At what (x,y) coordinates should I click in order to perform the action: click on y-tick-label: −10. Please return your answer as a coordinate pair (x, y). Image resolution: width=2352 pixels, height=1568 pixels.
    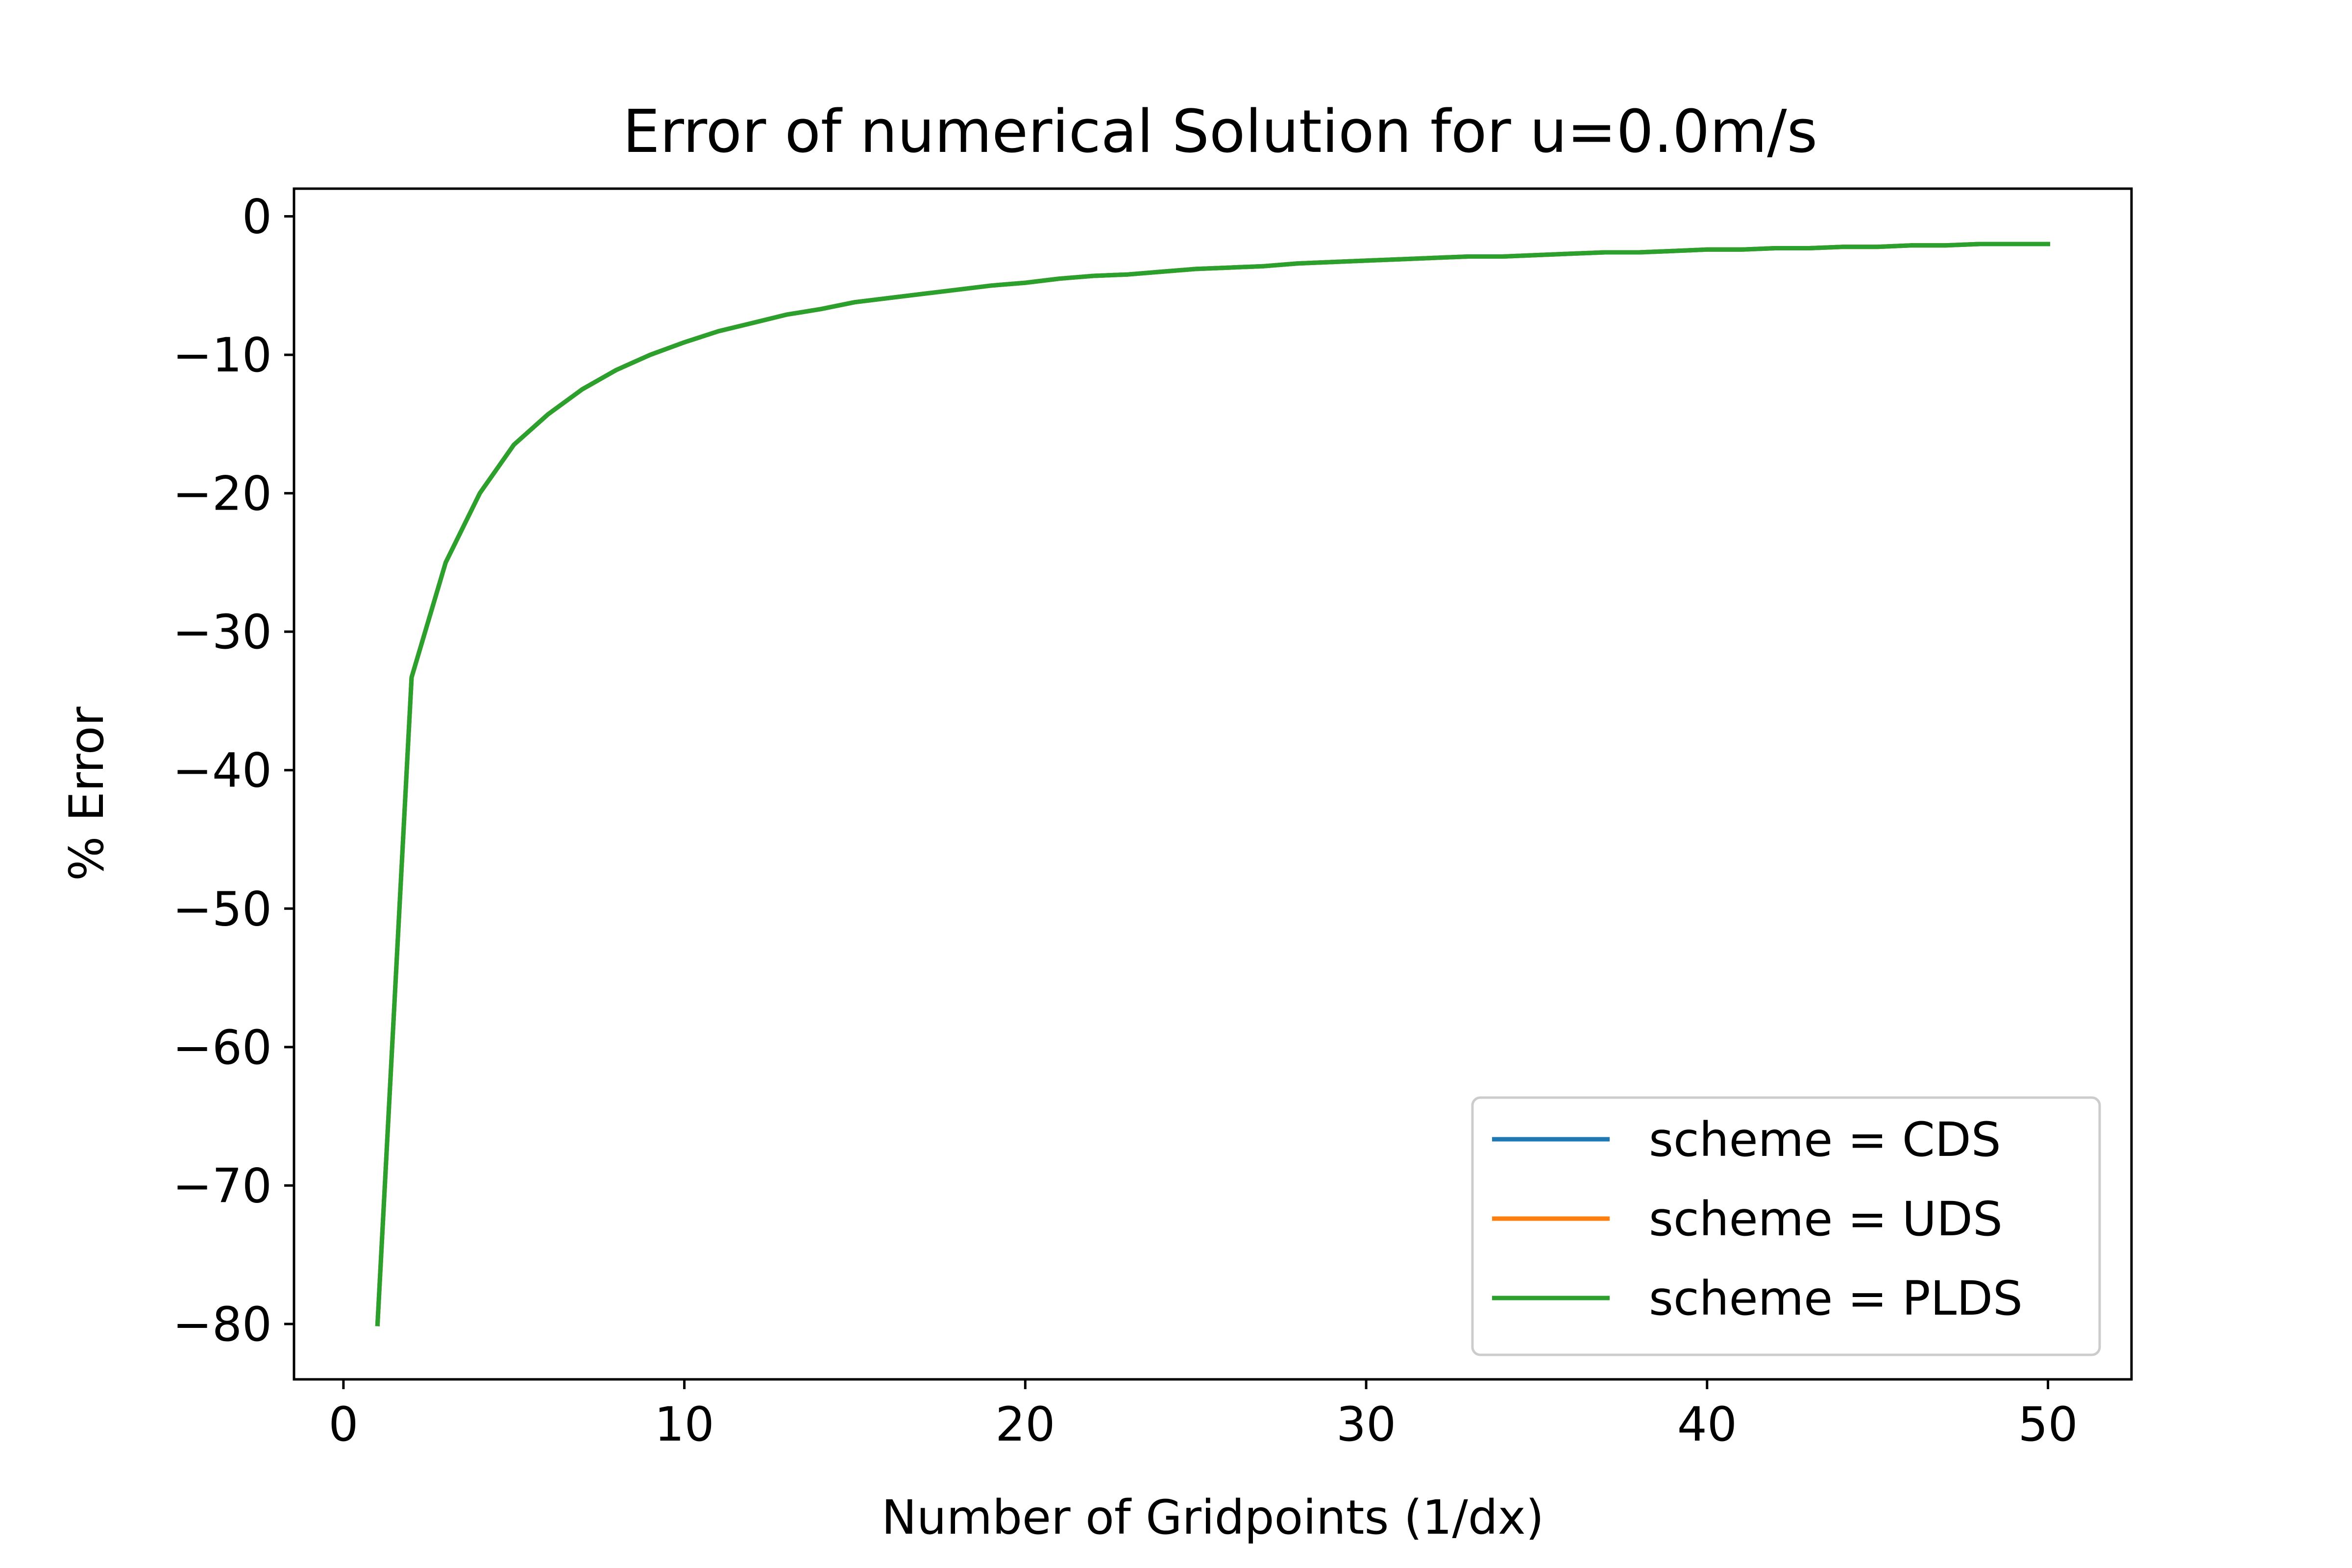
    Looking at the image, I should click on (222, 355).